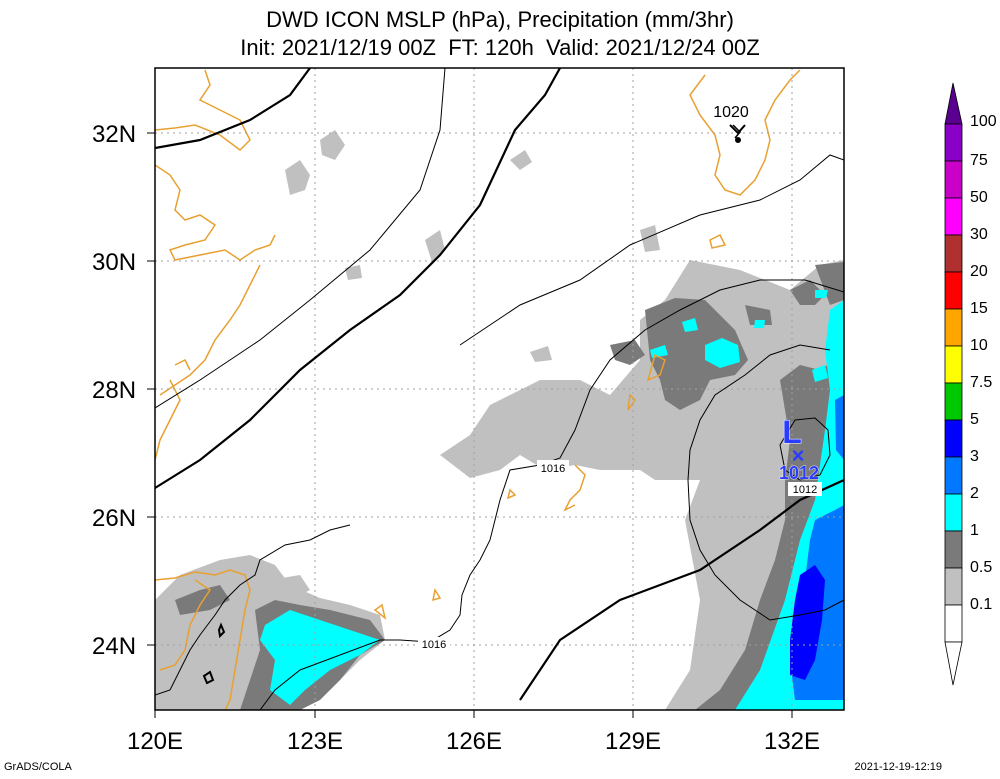 The height and width of the screenshot is (779, 1000). I want to click on low-symbol: L, so click(792, 432).